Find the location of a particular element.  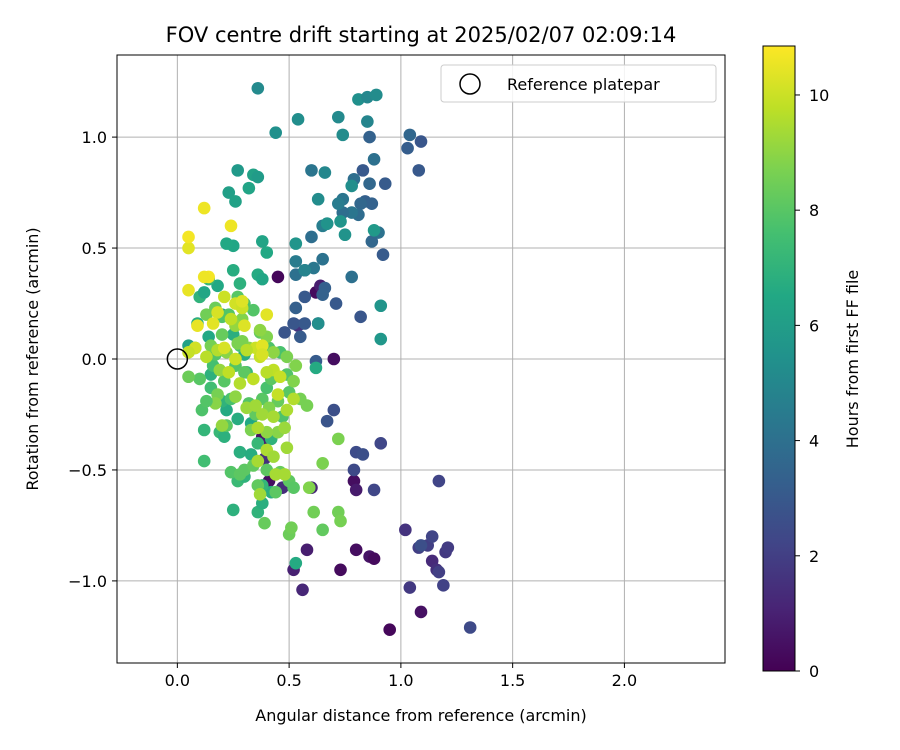

colorbar: 0 2 4 6 8 10 Hours from first FF file is located at coordinates (812, 363).